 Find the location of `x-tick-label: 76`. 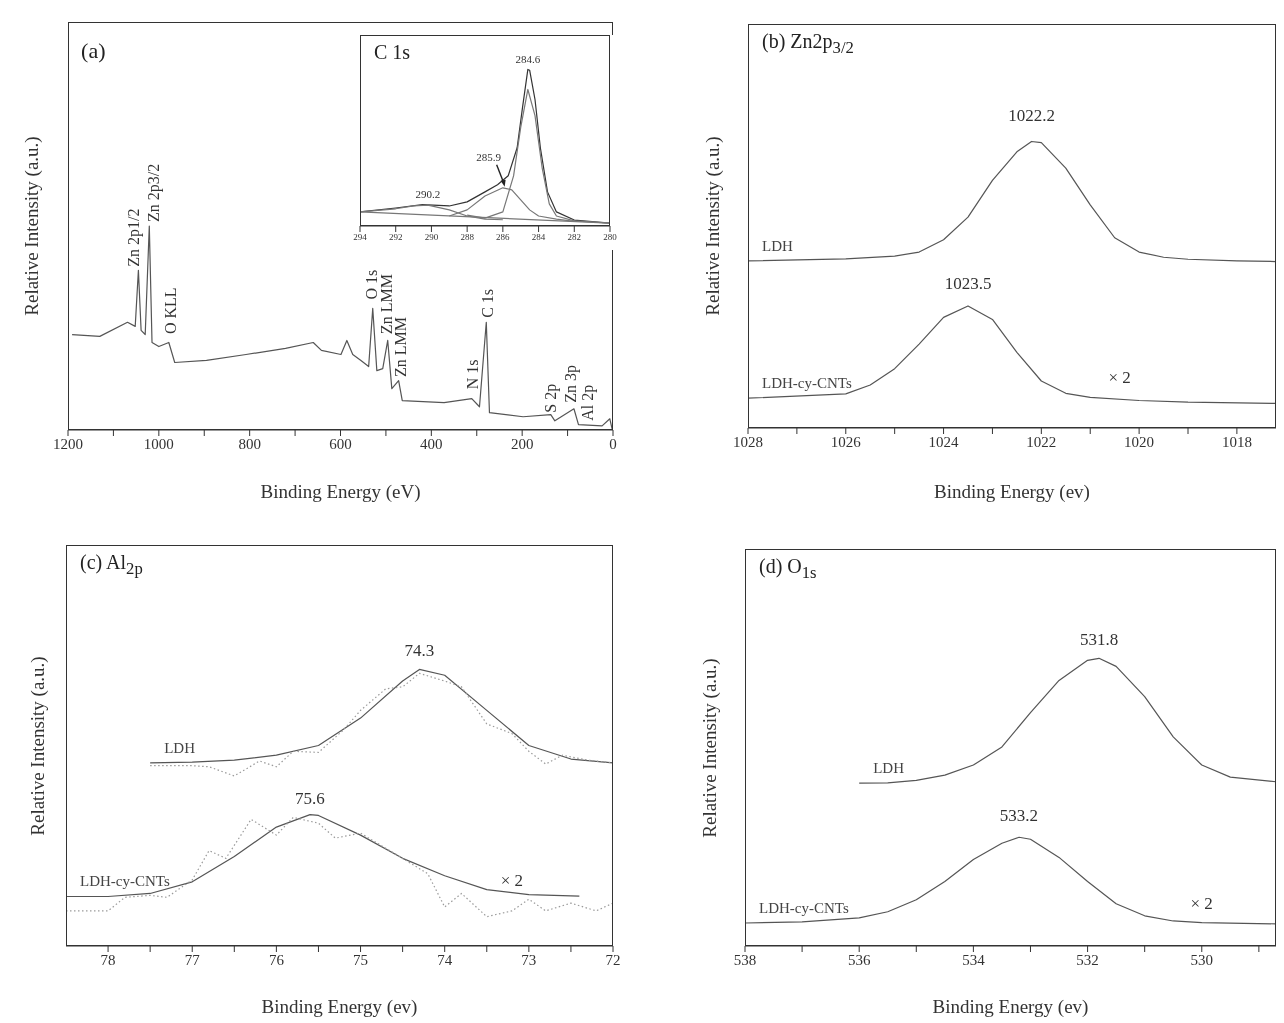

x-tick-label: 76 is located at coordinates (276, 959).